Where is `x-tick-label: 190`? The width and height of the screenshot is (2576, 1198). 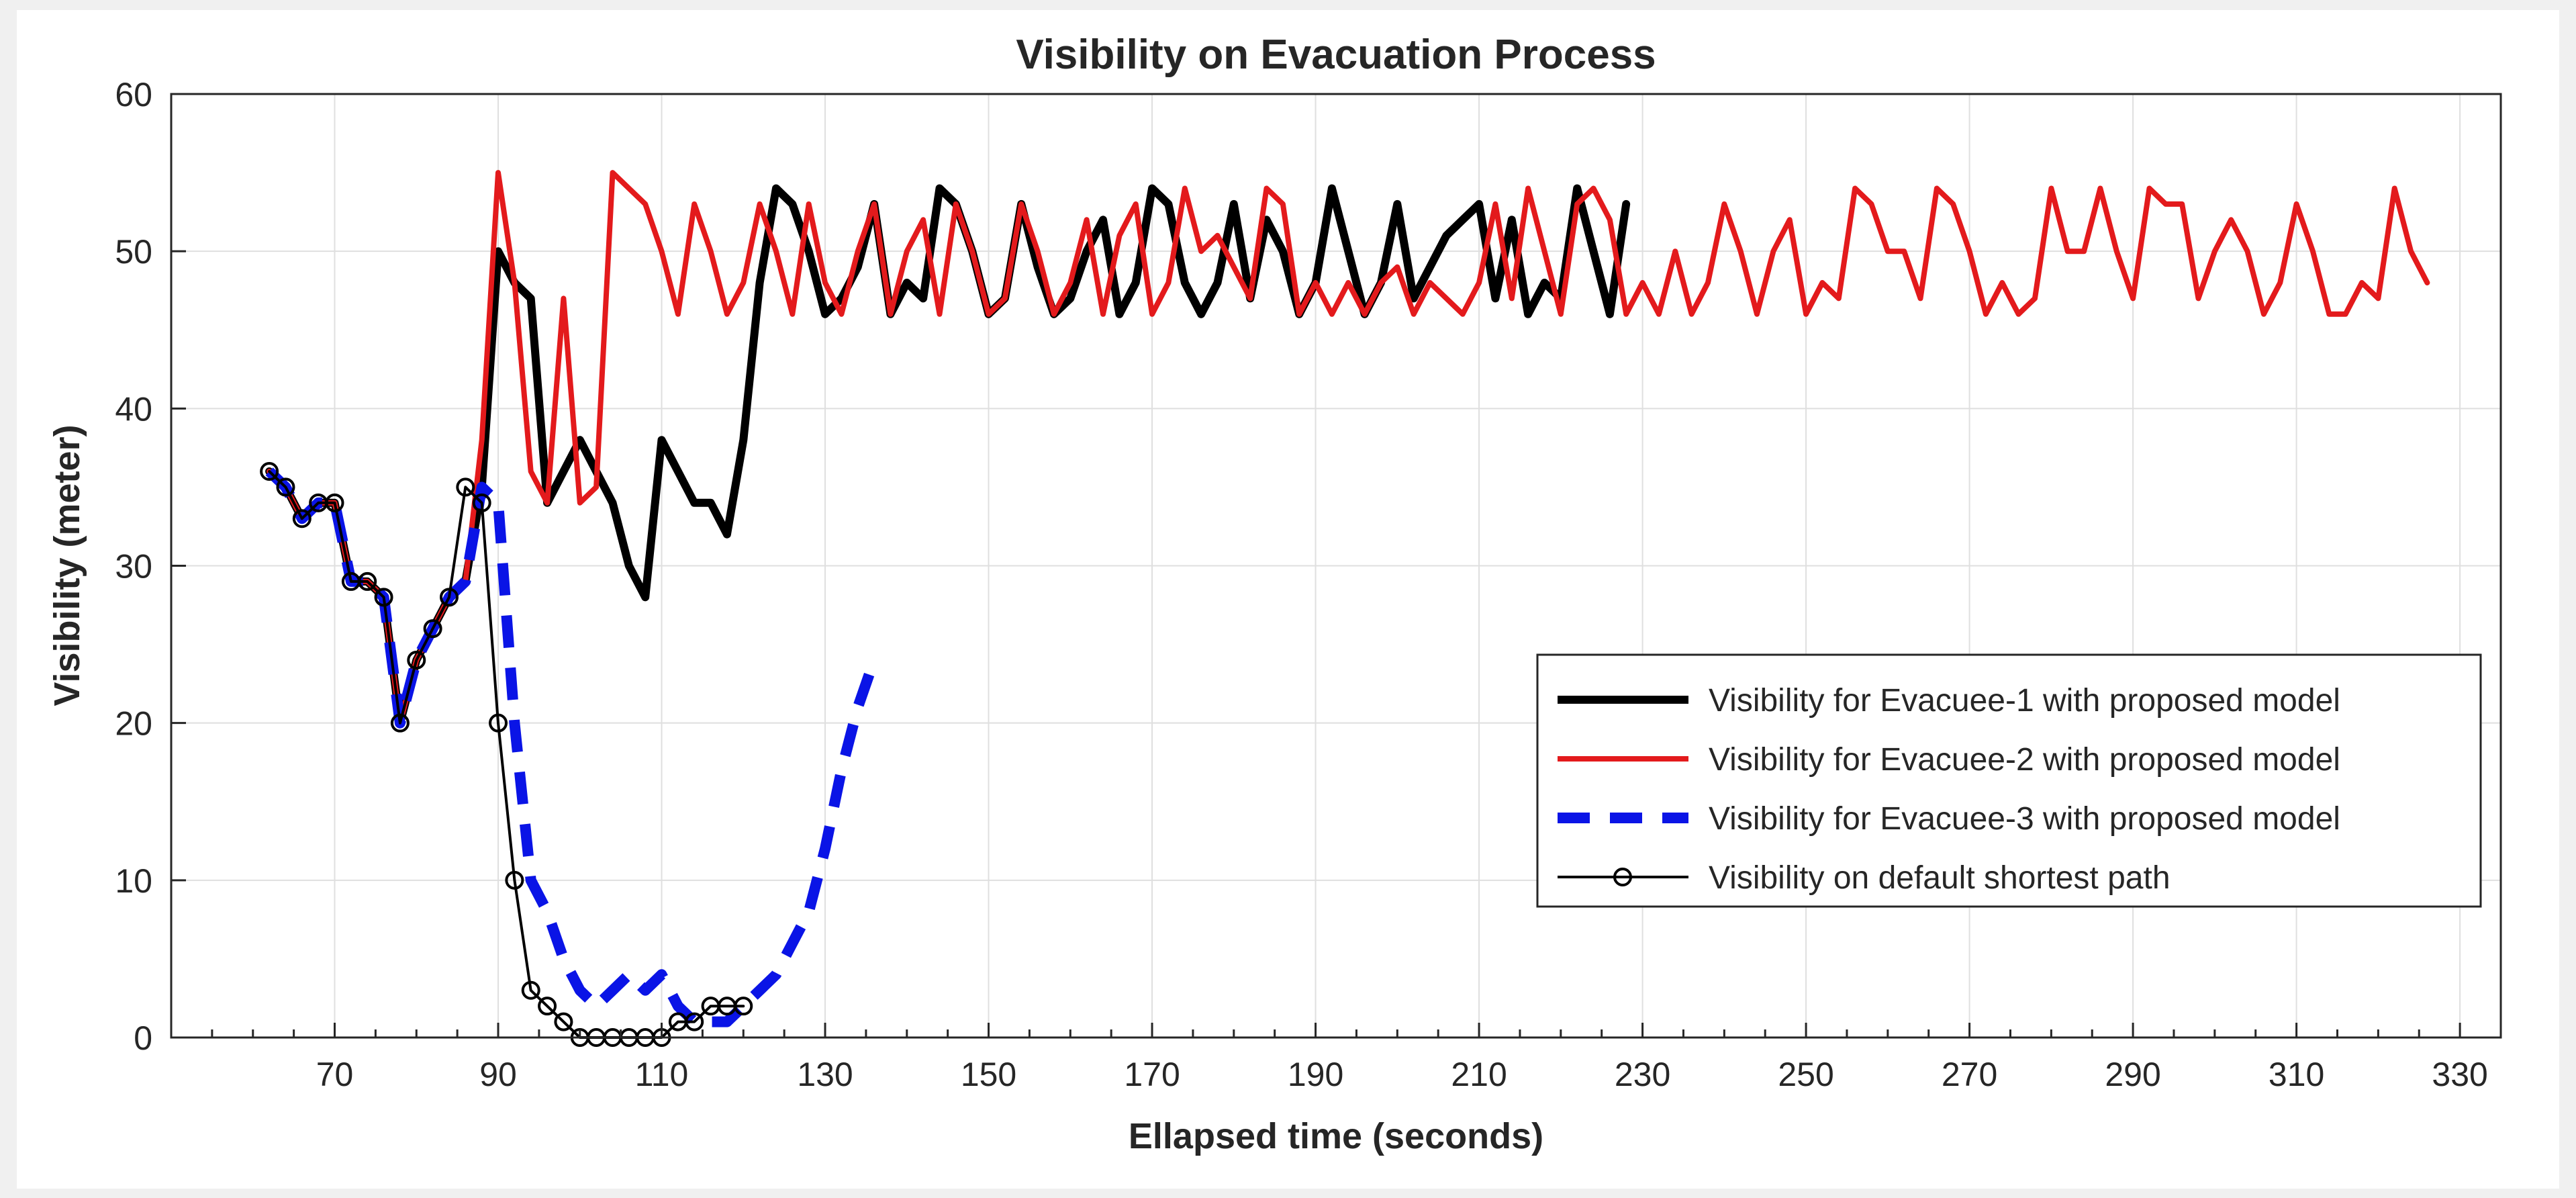 x-tick-label: 190 is located at coordinates (1315, 1074).